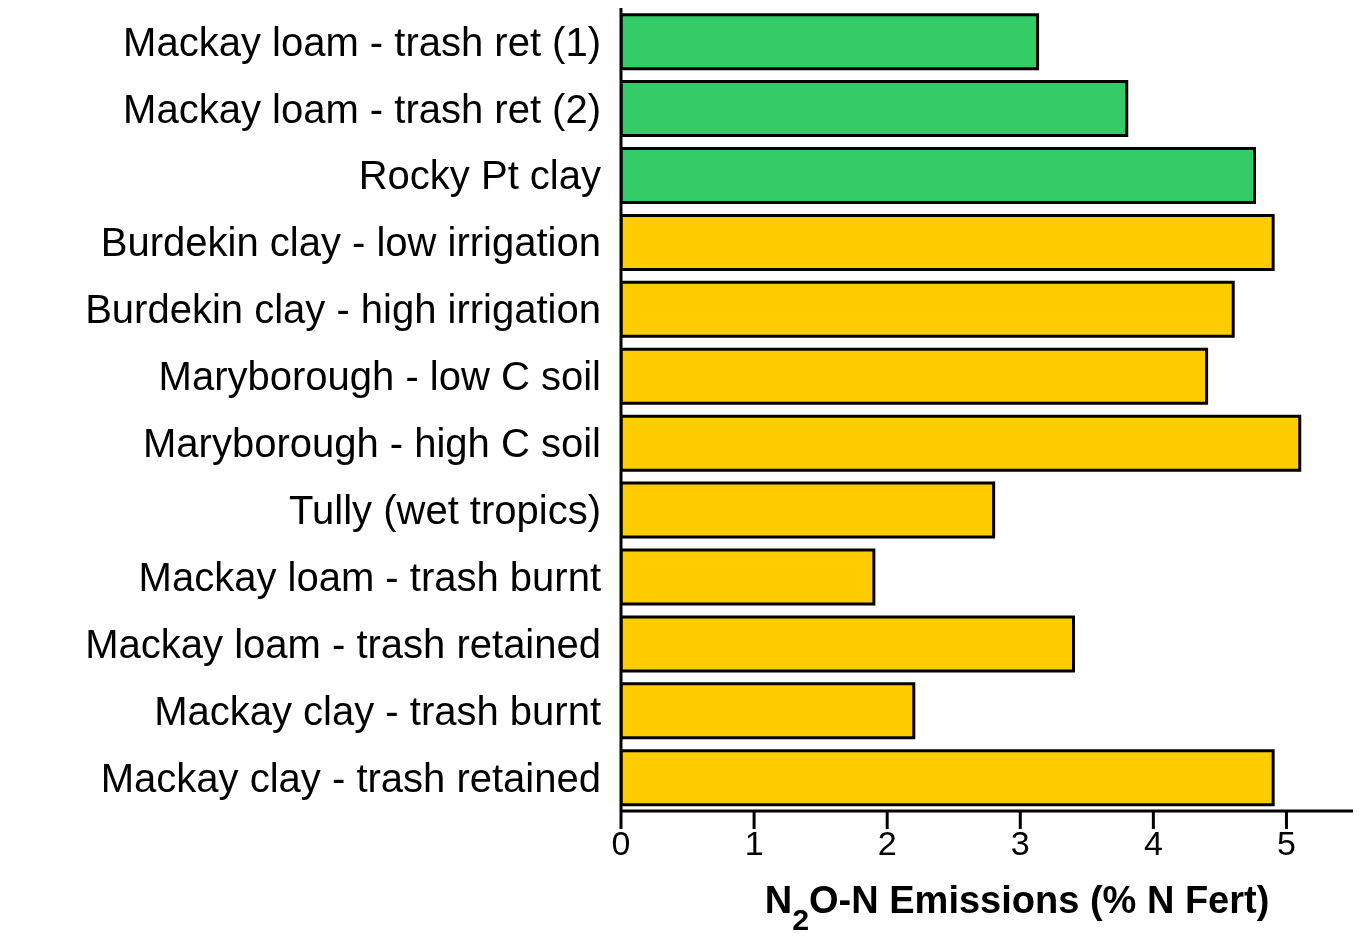  What do you see at coordinates (369, 576) in the screenshot?
I see `y-tick-label: Mackay loam - trash burnt` at bounding box center [369, 576].